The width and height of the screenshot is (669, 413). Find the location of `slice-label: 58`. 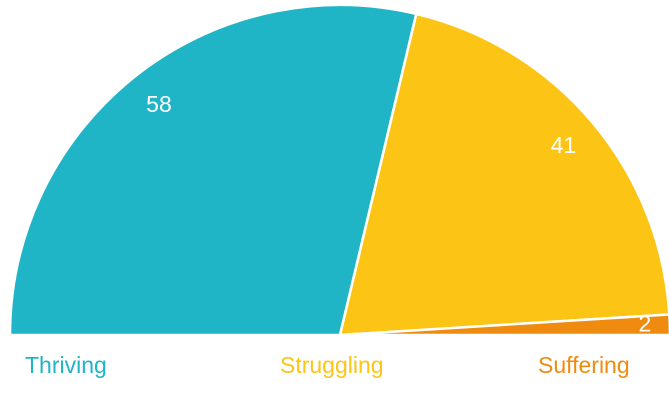

slice-label: 58 is located at coordinates (159, 104).